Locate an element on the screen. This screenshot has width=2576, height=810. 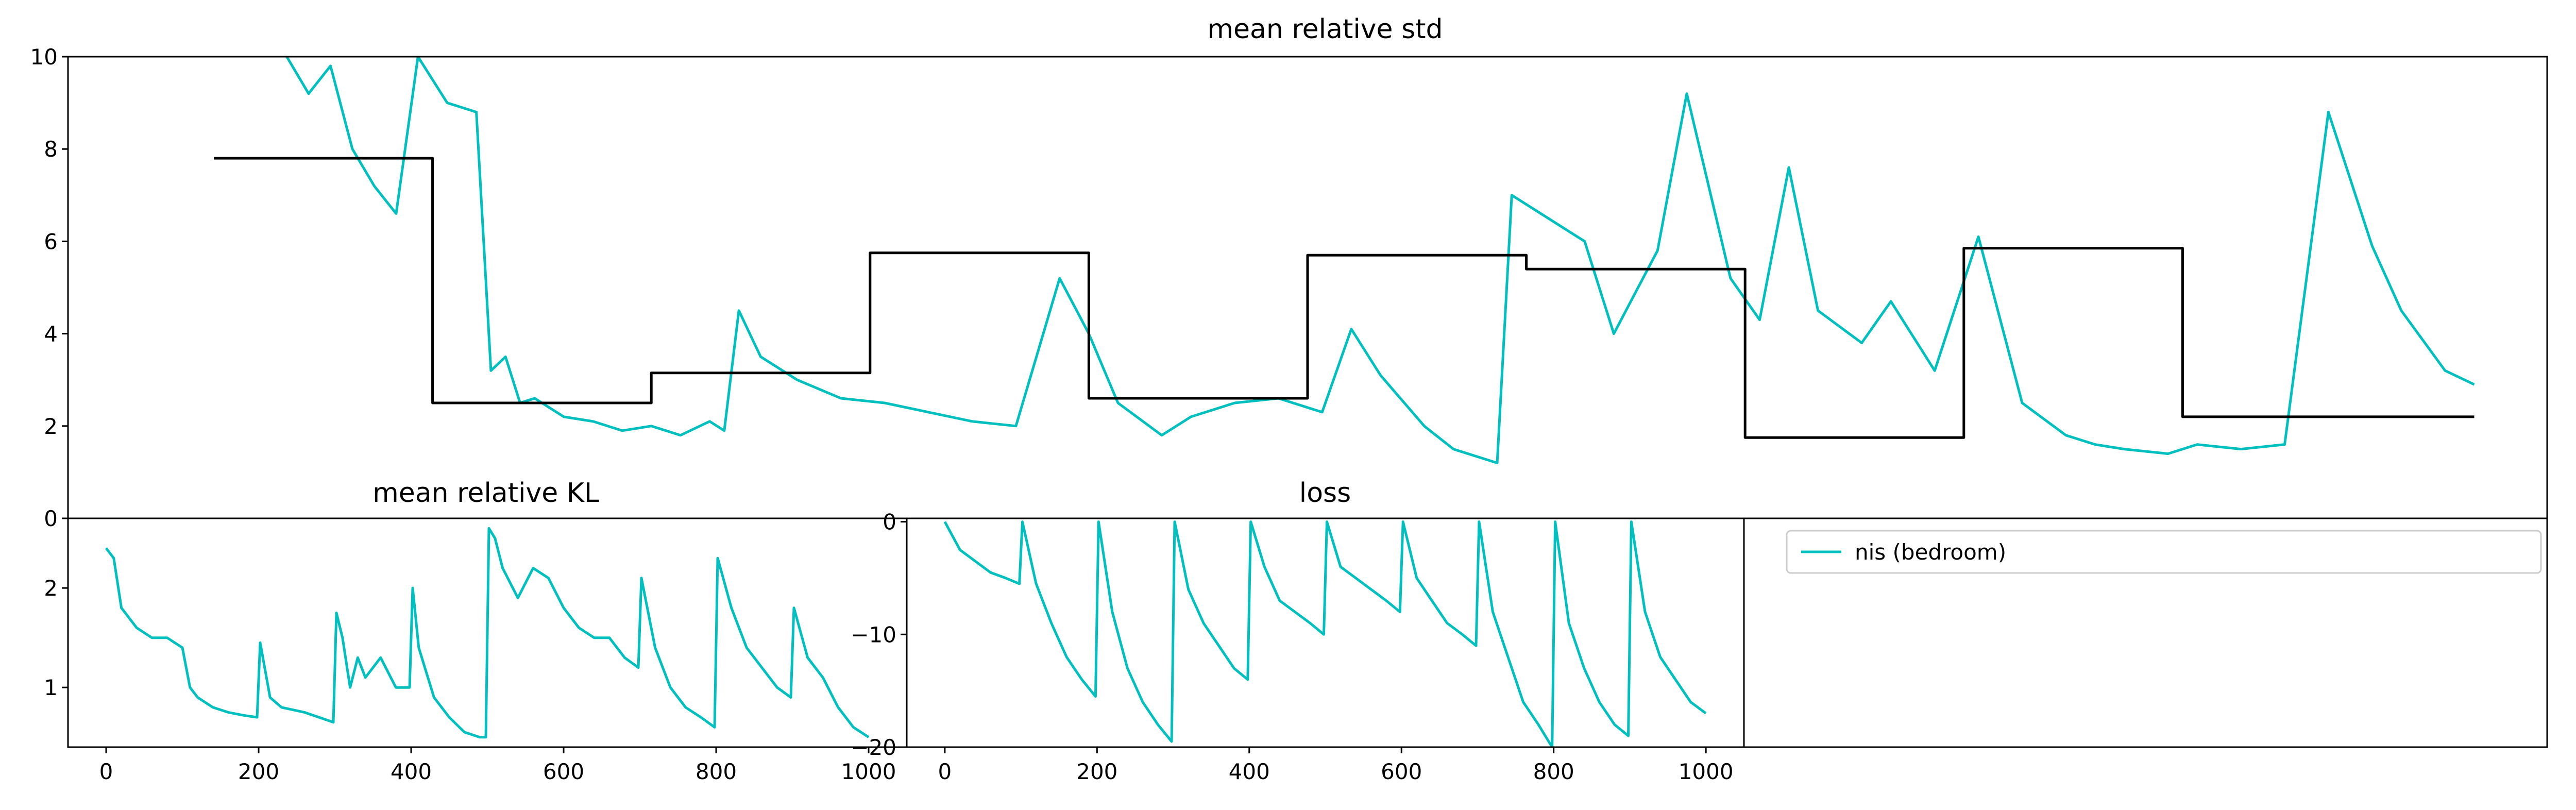
y-tick-label: 8 is located at coordinates (51, 149).